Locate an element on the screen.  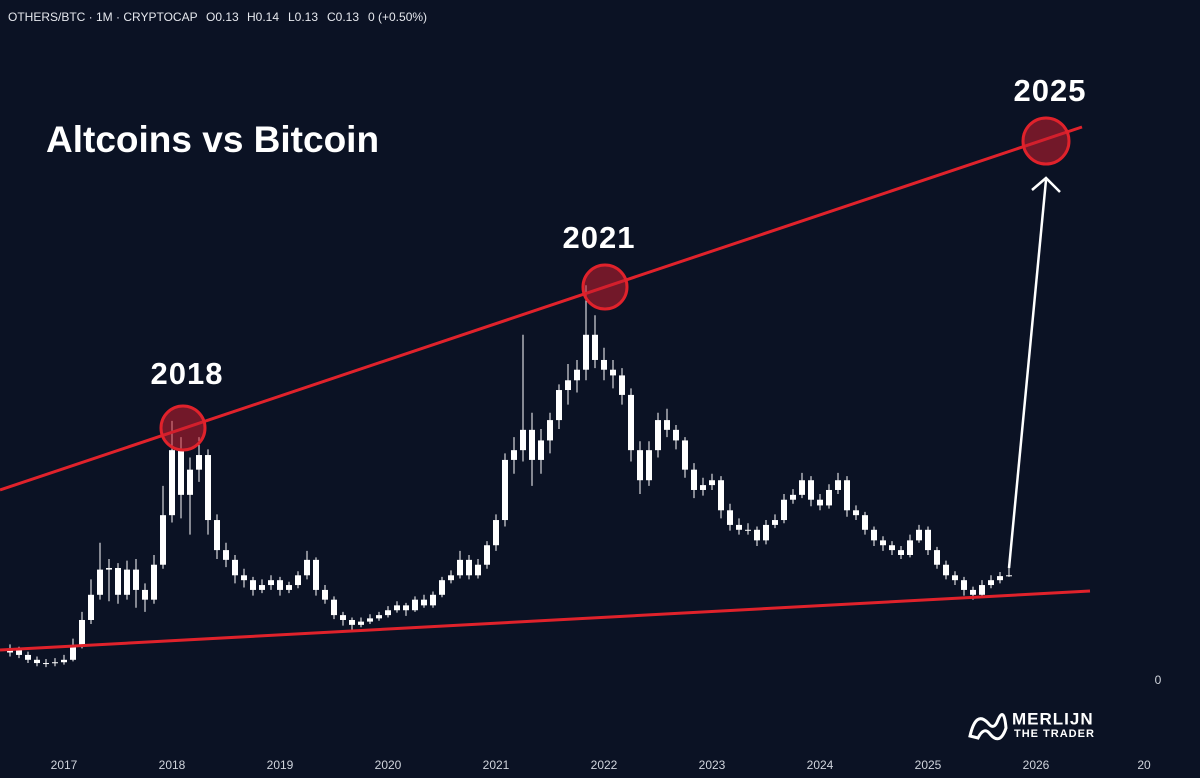
change: 0 (+0.50%) is located at coordinates (397, 17).